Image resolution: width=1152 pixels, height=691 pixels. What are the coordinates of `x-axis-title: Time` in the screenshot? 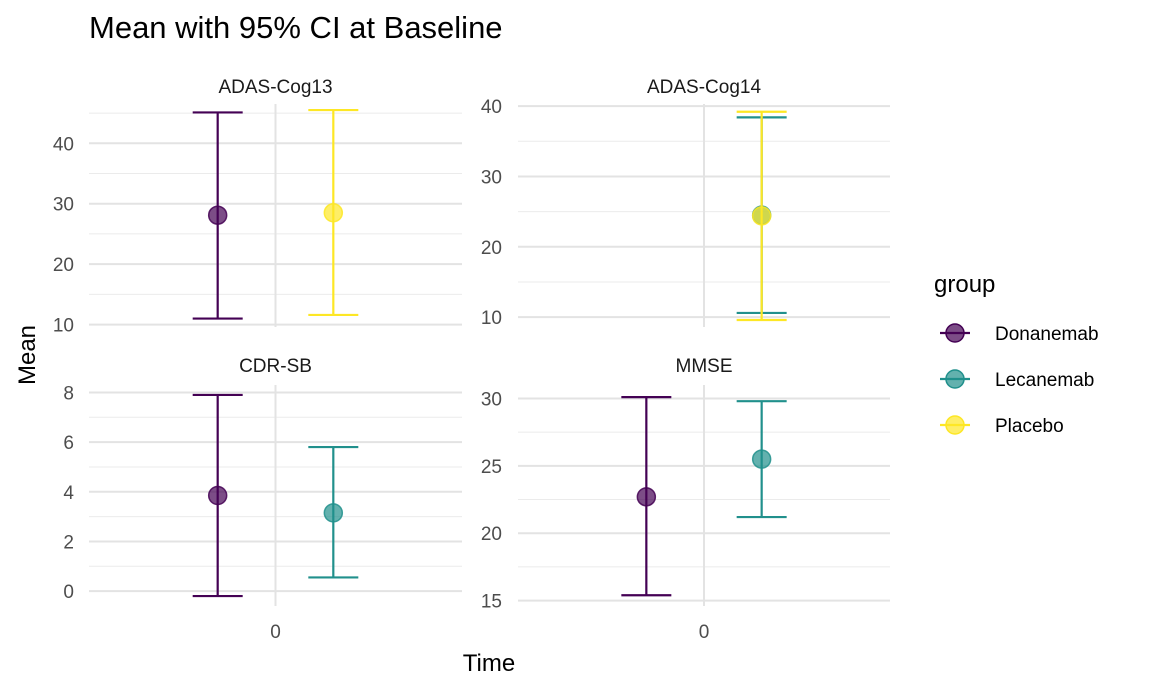 It's located at (489, 663).